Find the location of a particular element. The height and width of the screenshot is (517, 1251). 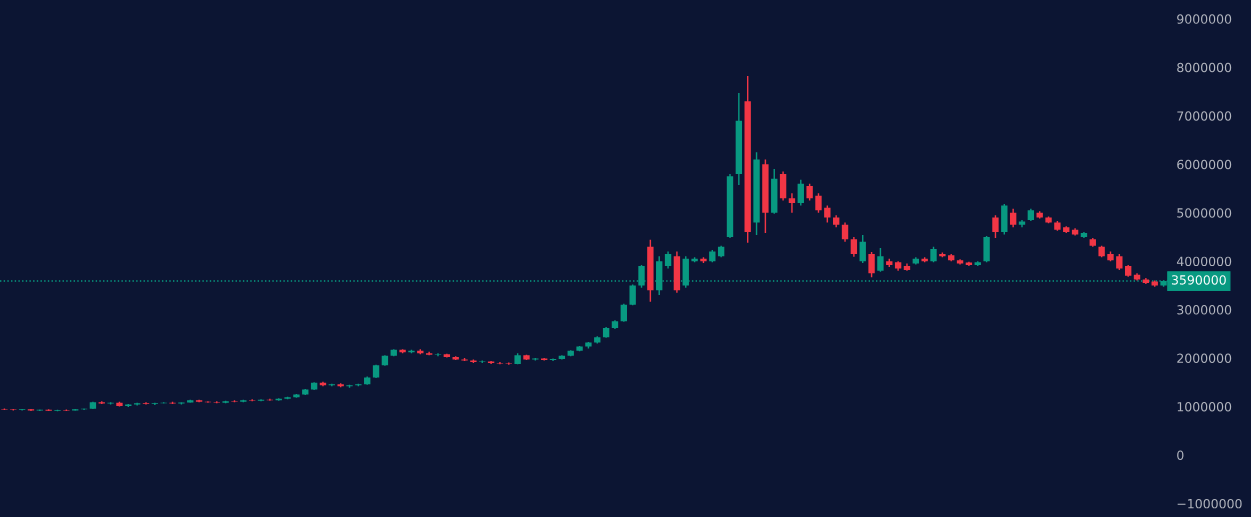

y-tick-label: 8000000 is located at coordinates (1204, 67).